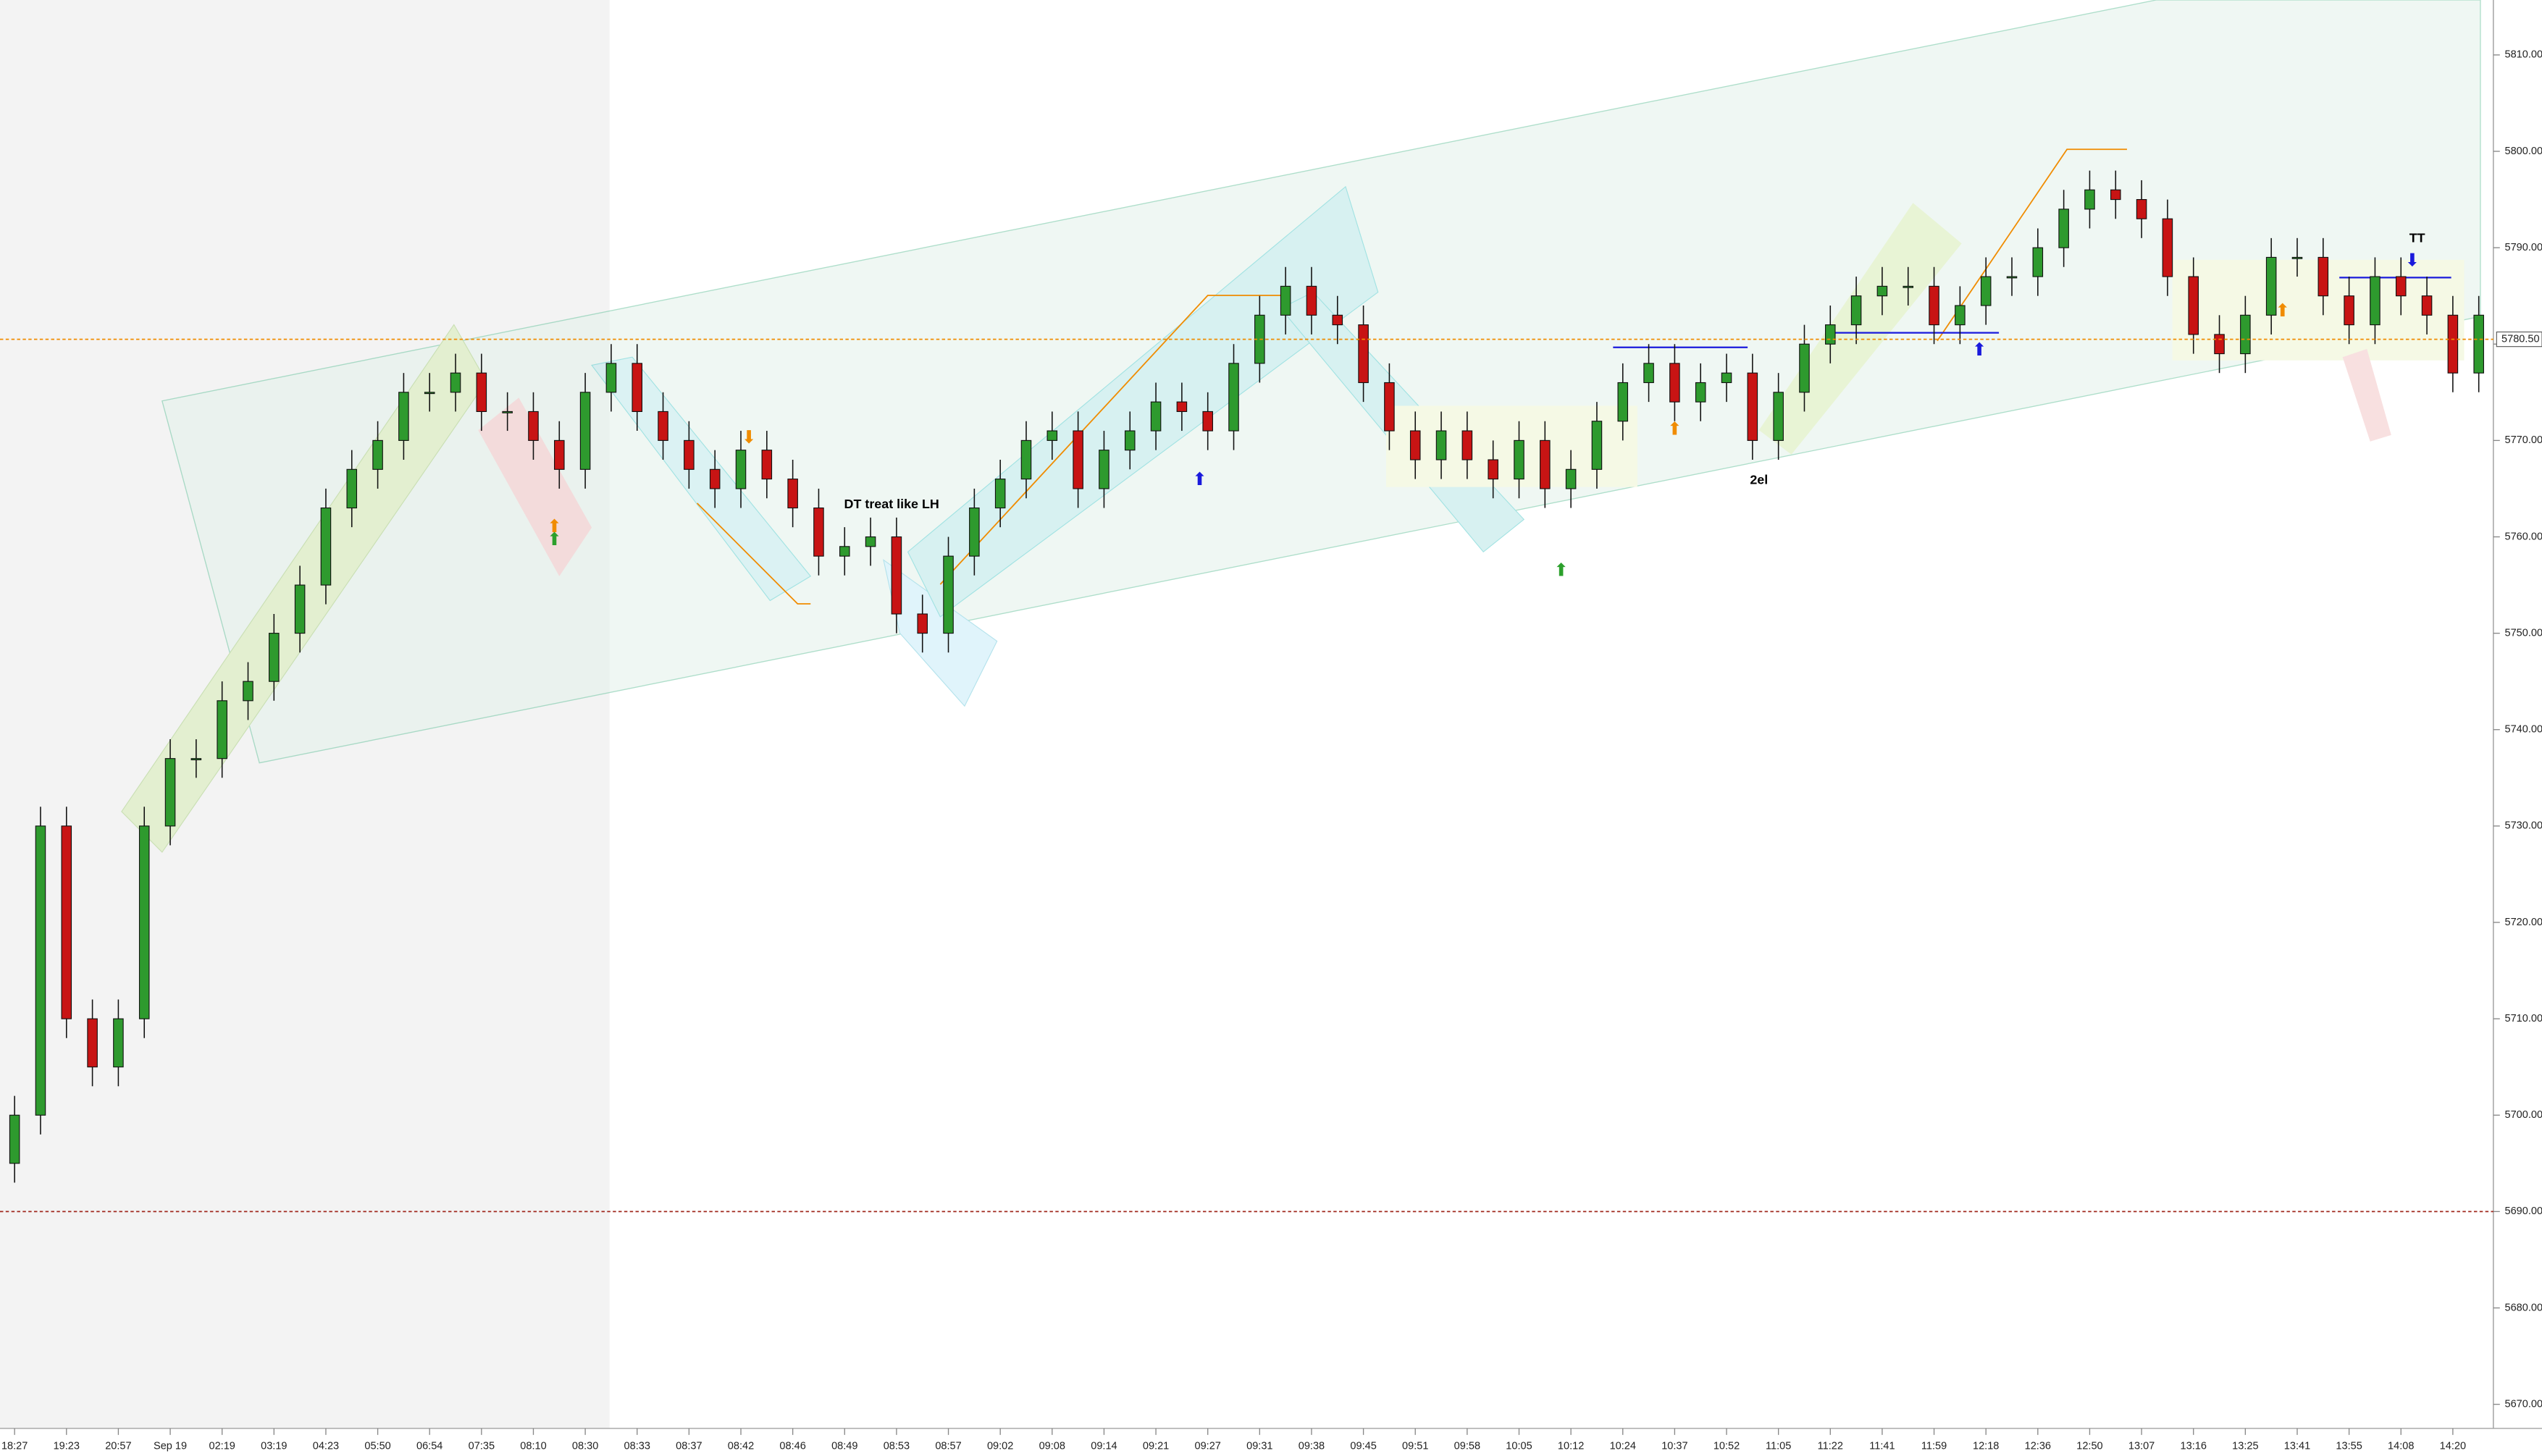 The width and height of the screenshot is (2542, 1456). Describe the element at coordinates (2523, 248) in the screenshot. I see `y-tick-label: 5790.00` at that location.